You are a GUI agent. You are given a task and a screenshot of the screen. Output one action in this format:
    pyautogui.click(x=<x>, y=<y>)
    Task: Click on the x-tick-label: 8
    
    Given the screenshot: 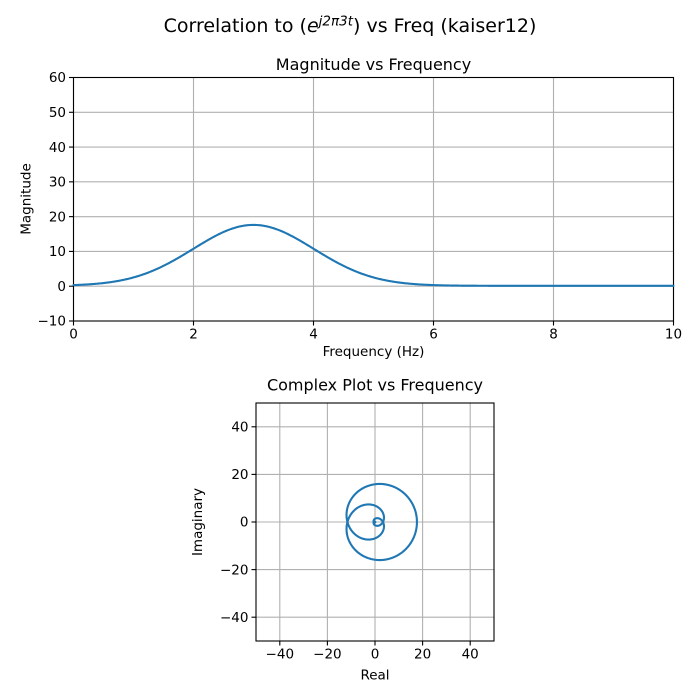 What is the action you would take?
    pyautogui.click(x=553, y=335)
    